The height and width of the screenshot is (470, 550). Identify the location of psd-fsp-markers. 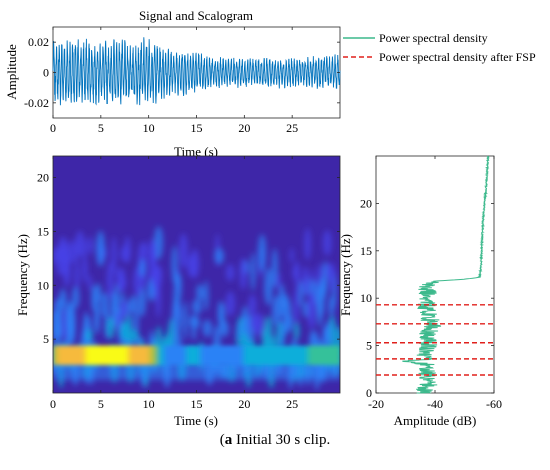
(435, 340).